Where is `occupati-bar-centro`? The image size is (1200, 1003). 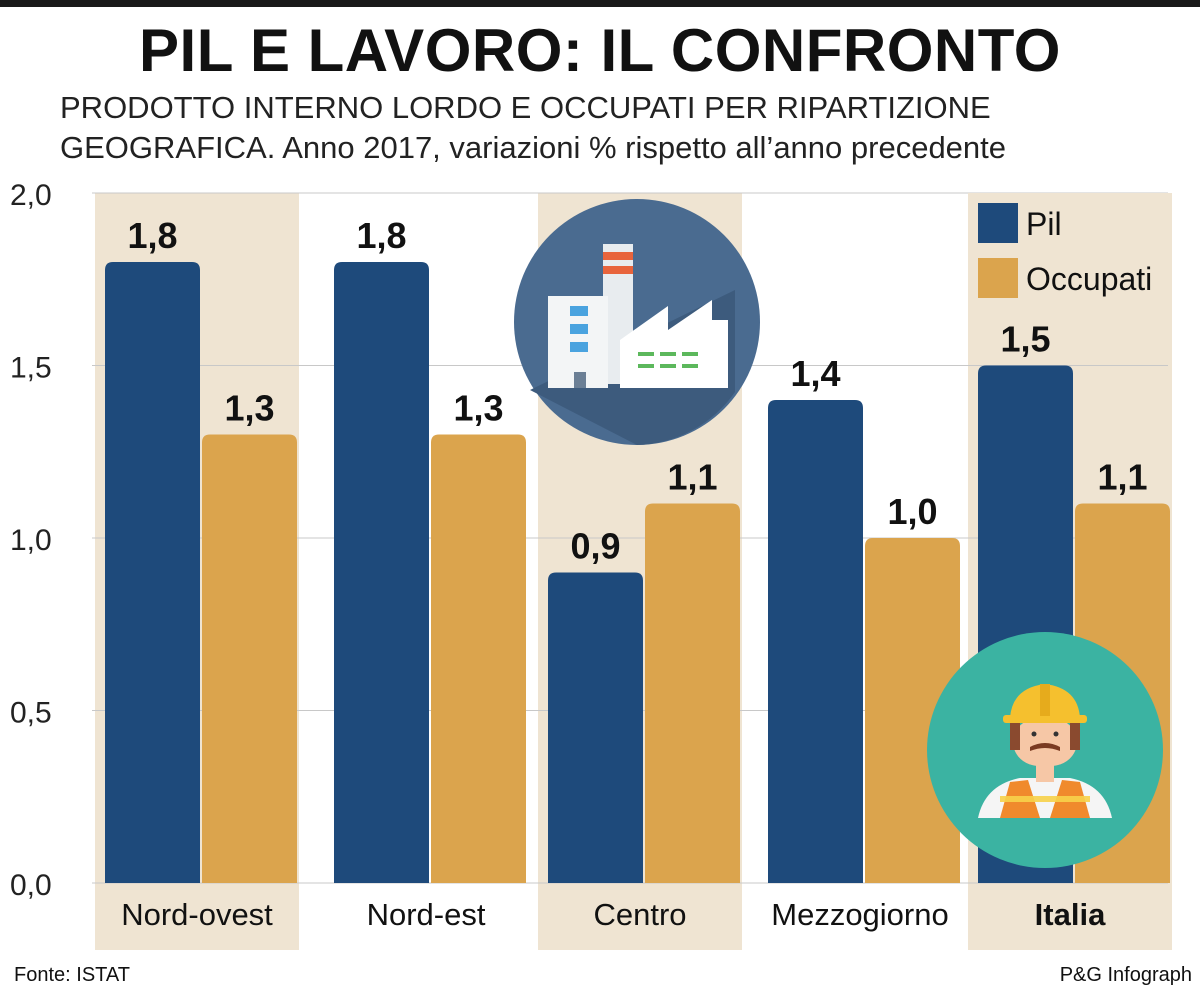 occupati-bar-centro is located at coordinates (692, 693).